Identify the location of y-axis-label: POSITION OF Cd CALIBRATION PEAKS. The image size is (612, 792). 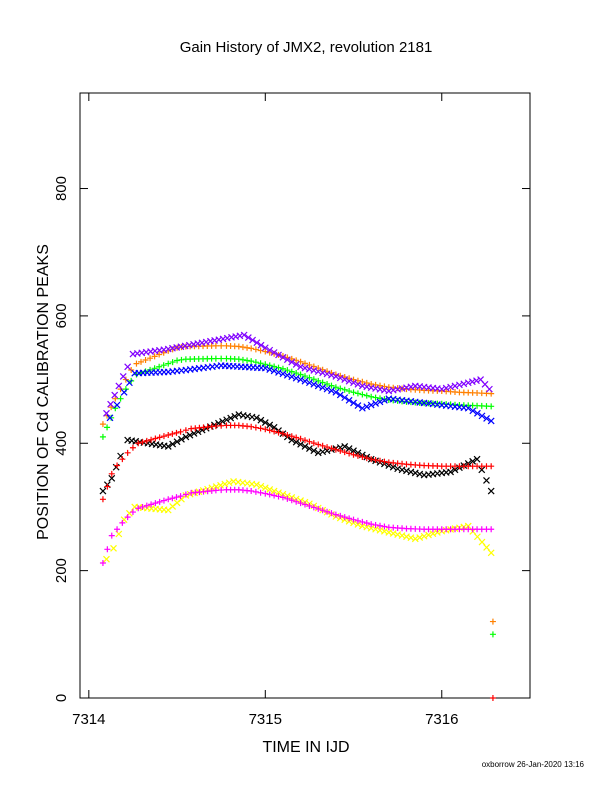
(43, 392).